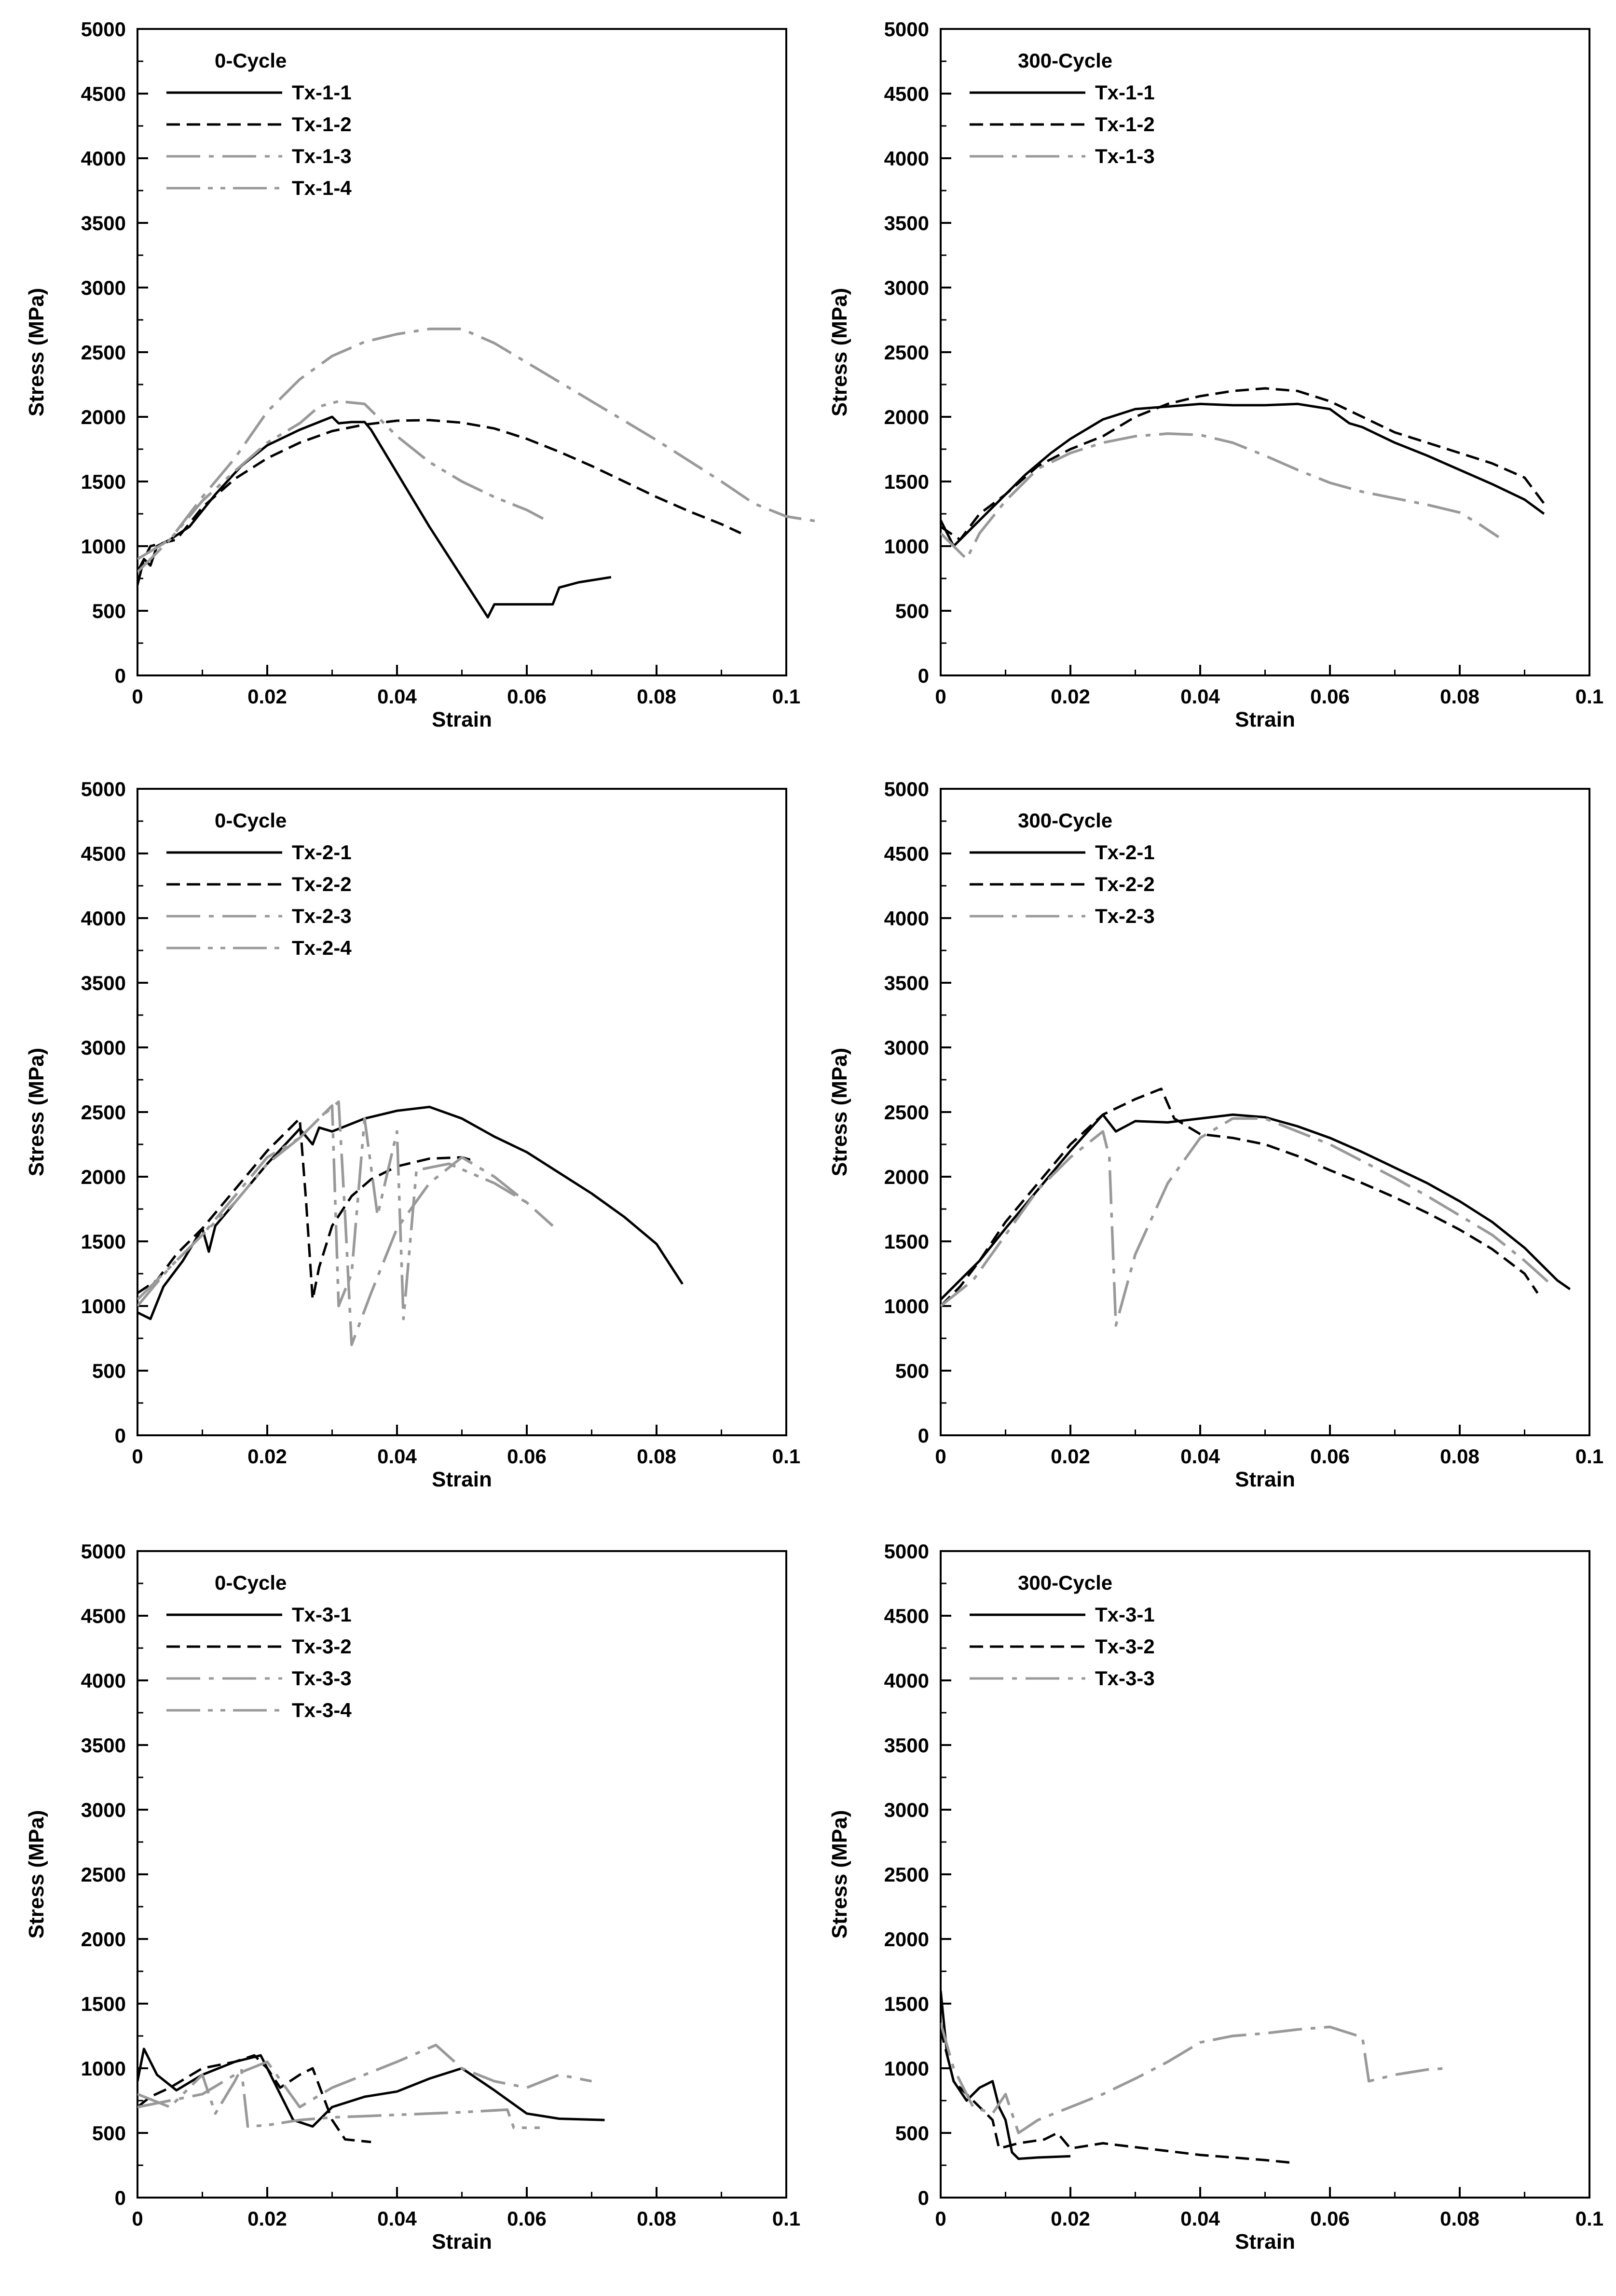  I want to click on legend-label: Tx-1-4, so click(322, 188).